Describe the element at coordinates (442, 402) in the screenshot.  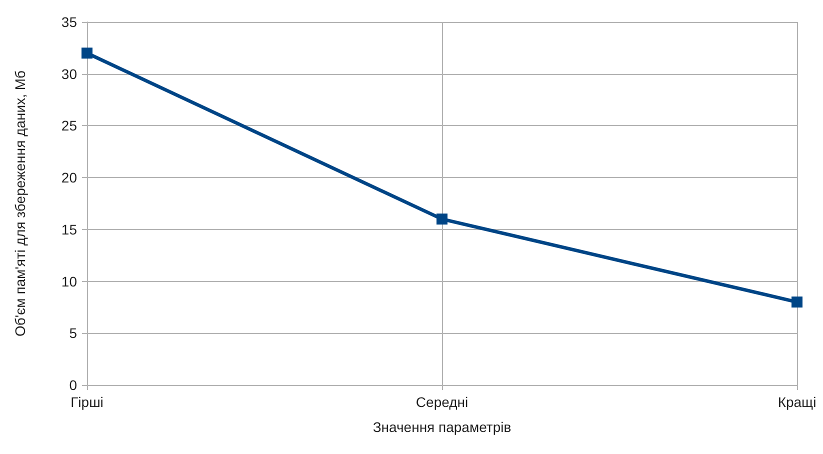
I see `x-tick-label: Середні` at that location.